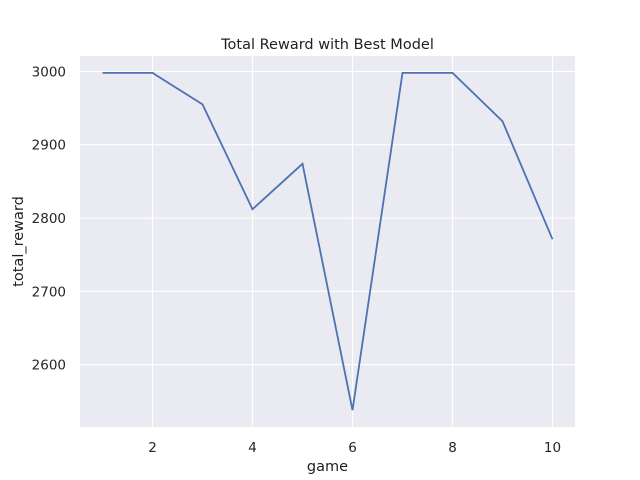 This screenshot has width=640, height=480. What do you see at coordinates (327, 467) in the screenshot?
I see `x-axis-label: game` at bounding box center [327, 467].